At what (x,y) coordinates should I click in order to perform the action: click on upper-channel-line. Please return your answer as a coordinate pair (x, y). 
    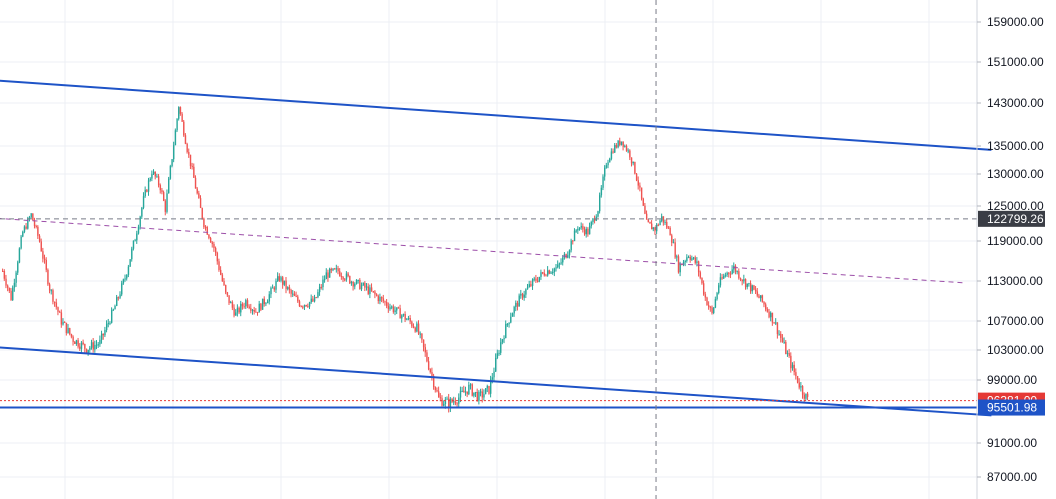
    Looking at the image, I should click on (496, 114).